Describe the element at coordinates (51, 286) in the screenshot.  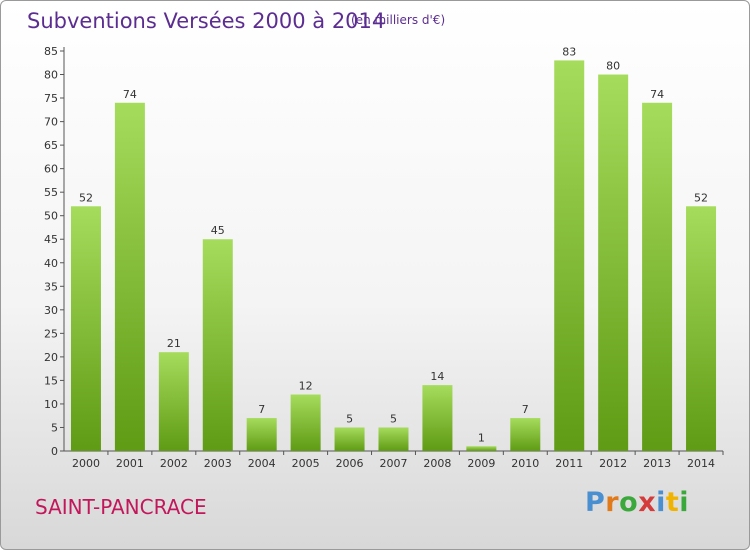
I see `y-tick-label: 35` at that location.